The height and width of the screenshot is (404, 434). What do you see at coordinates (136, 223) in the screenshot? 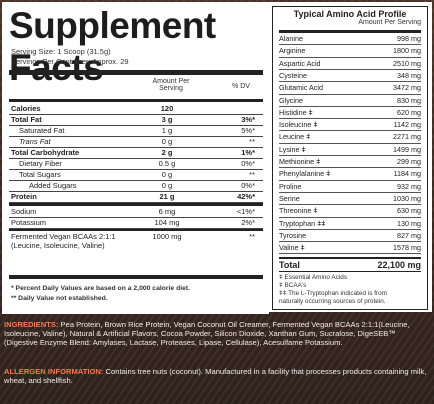
I see `row-potassium: Potassium 104 mg 2%*` at bounding box center [136, 223].